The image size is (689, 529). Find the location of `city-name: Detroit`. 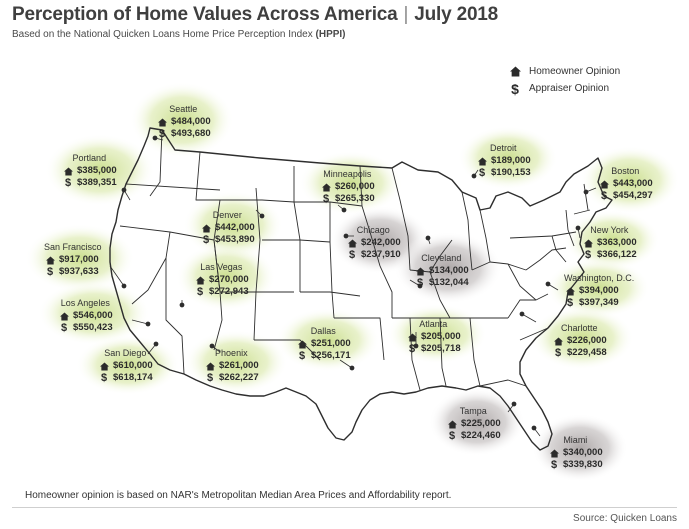

city-name: Detroit is located at coordinates (503, 148).